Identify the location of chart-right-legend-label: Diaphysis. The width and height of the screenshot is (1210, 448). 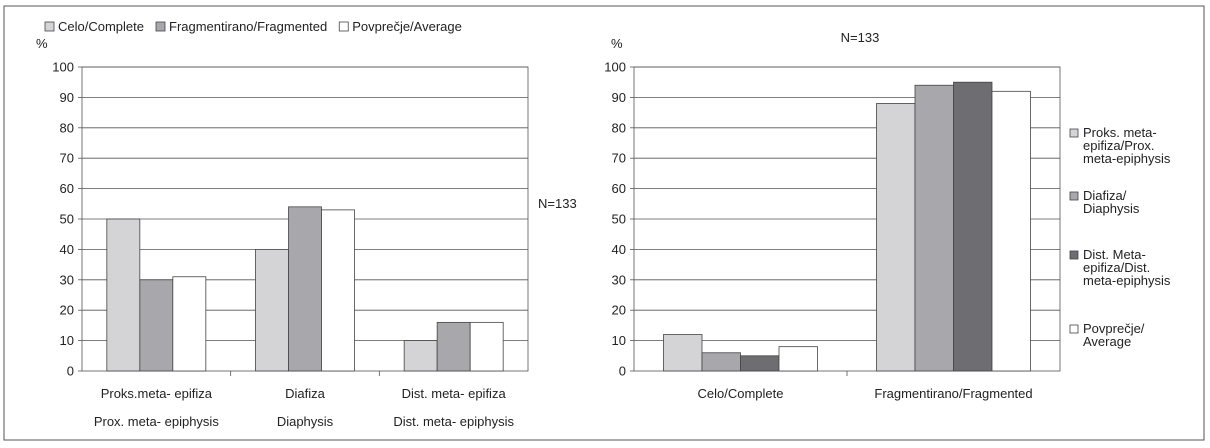
(1111, 208).